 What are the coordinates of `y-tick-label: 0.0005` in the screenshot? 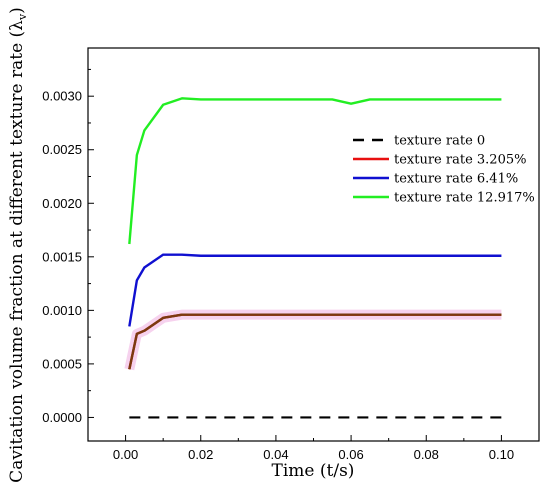 It's located at (62, 363).